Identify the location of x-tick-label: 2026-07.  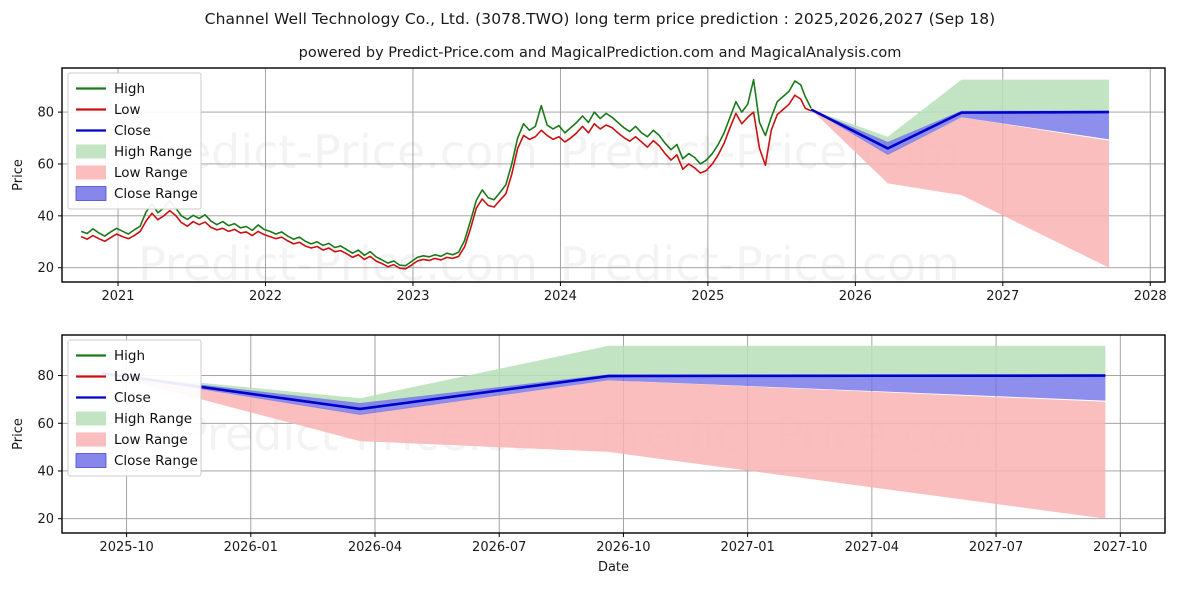
(499, 547).